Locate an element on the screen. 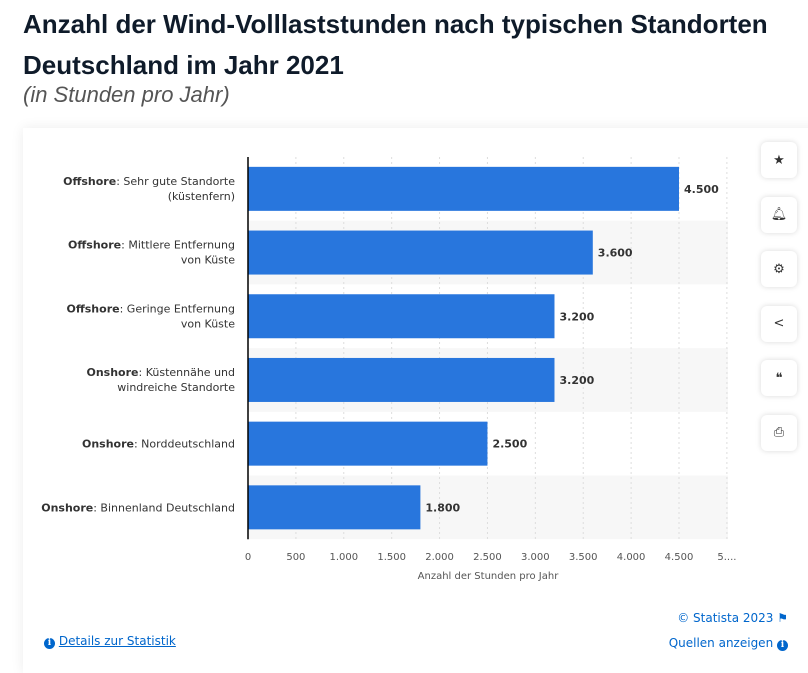  x-tick-label: 2.000 is located at coordinates (439, 557).